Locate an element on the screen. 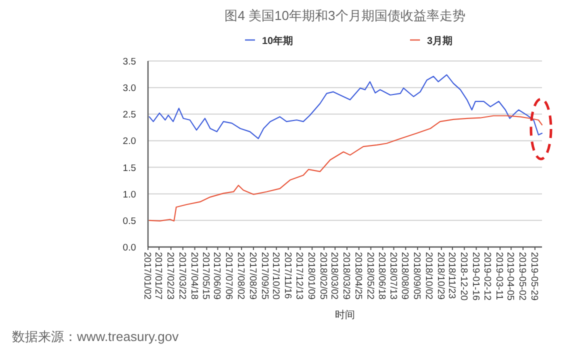 The height and width of the screenshot is (349, 567). x-tick-label: 2017/11/16 is located at coordinates (287, 275).